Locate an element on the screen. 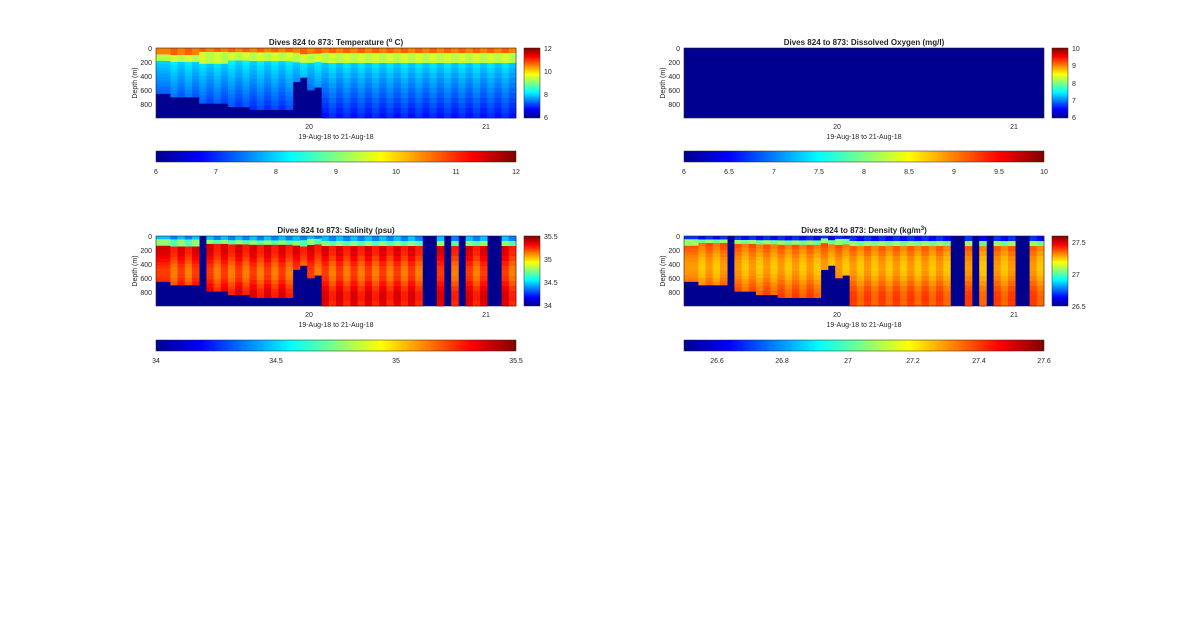 This screenshot has width=1200, height=630. x-tick-label: 20 is located at coordinates (309, 127).